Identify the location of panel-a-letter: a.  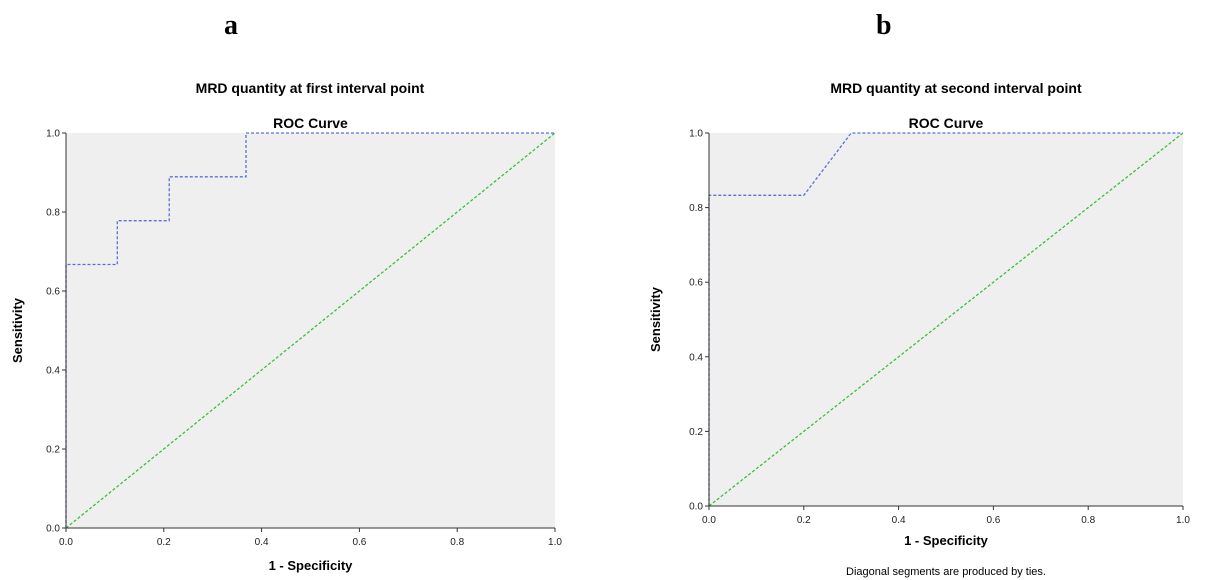
(231, 25).